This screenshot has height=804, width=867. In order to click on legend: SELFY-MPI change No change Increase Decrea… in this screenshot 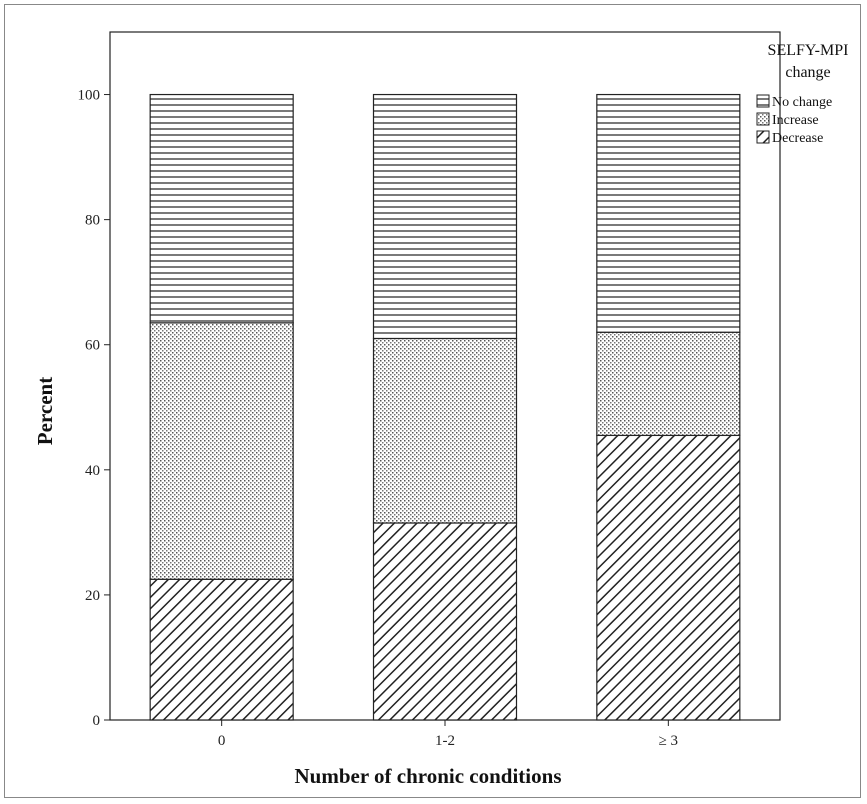, I will do `click(802, 94)`.